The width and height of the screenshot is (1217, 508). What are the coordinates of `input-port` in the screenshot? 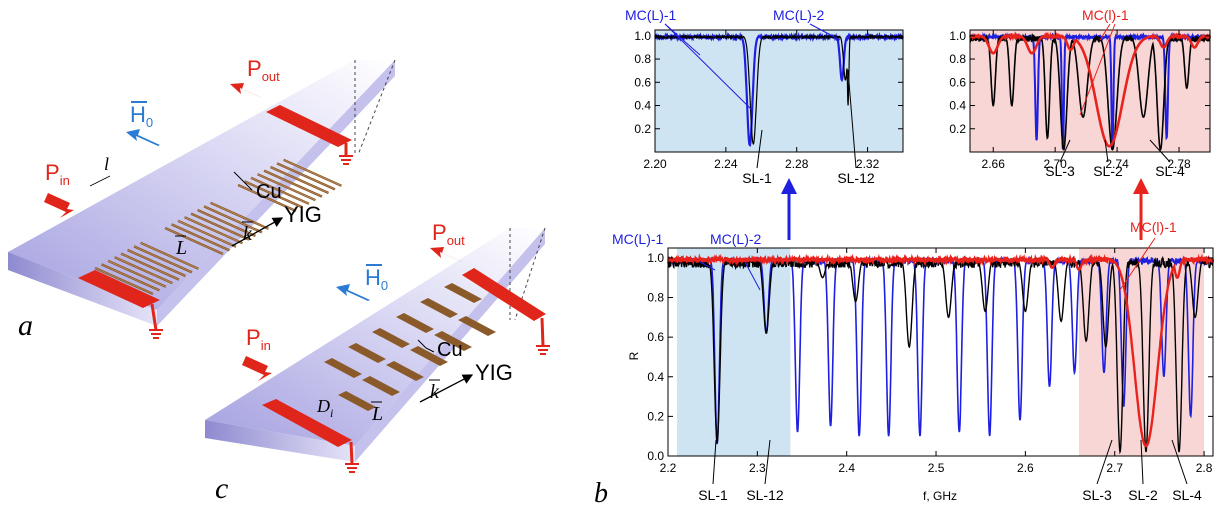 It's located at (119, 289).